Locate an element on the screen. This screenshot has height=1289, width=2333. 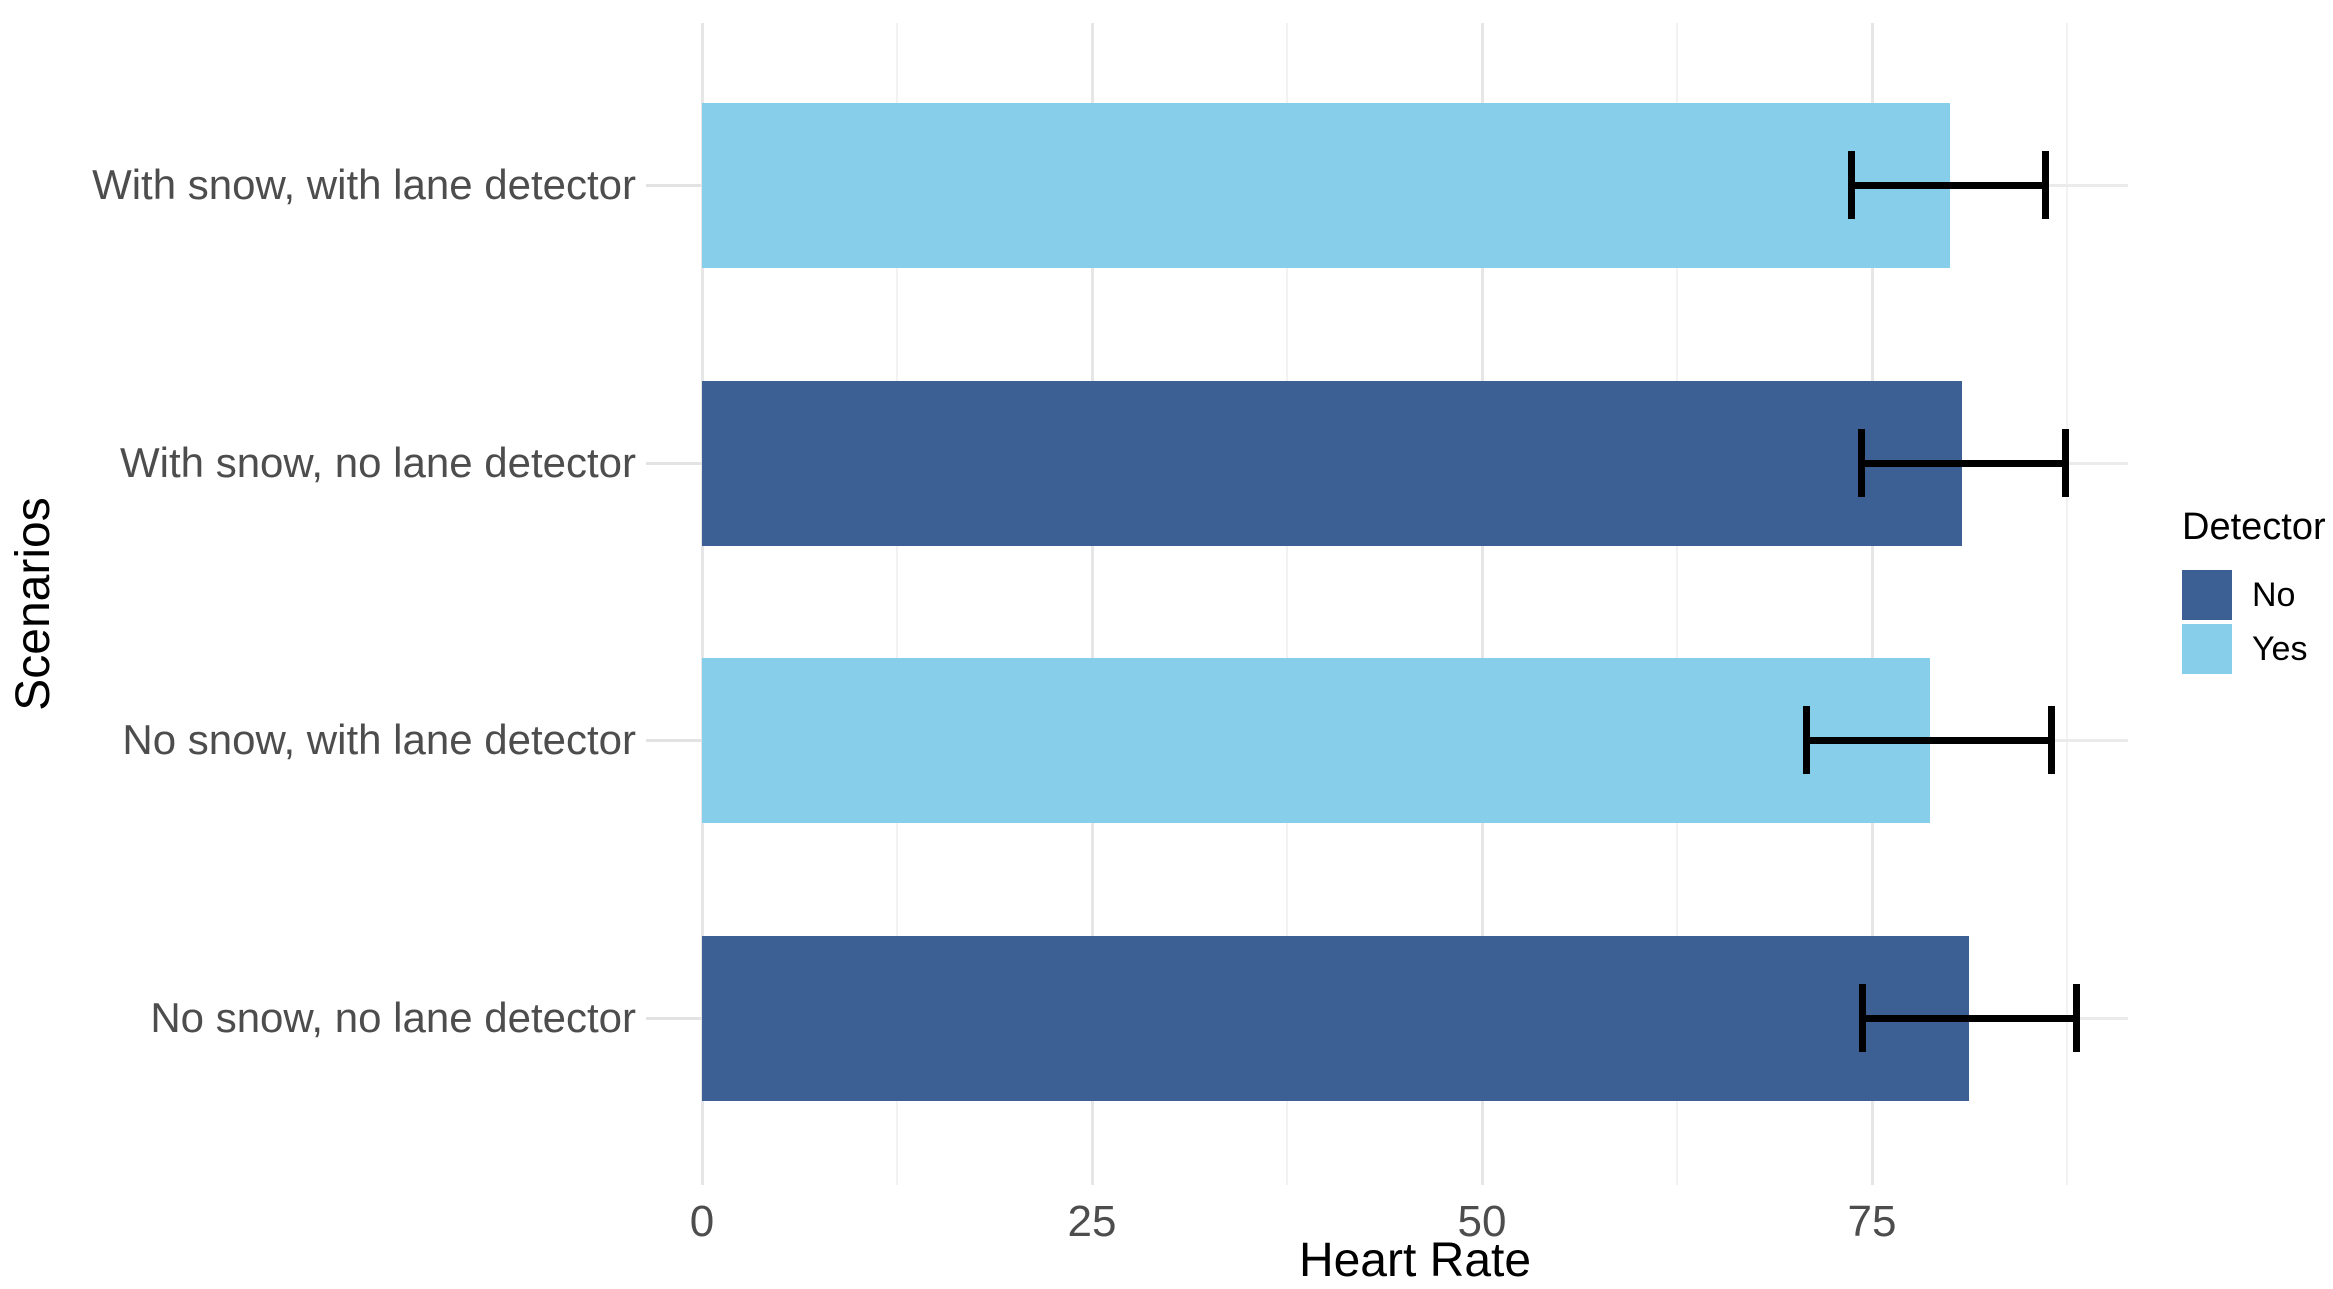
x-tick-label: 50 is located at coordinates (1482, 1221).